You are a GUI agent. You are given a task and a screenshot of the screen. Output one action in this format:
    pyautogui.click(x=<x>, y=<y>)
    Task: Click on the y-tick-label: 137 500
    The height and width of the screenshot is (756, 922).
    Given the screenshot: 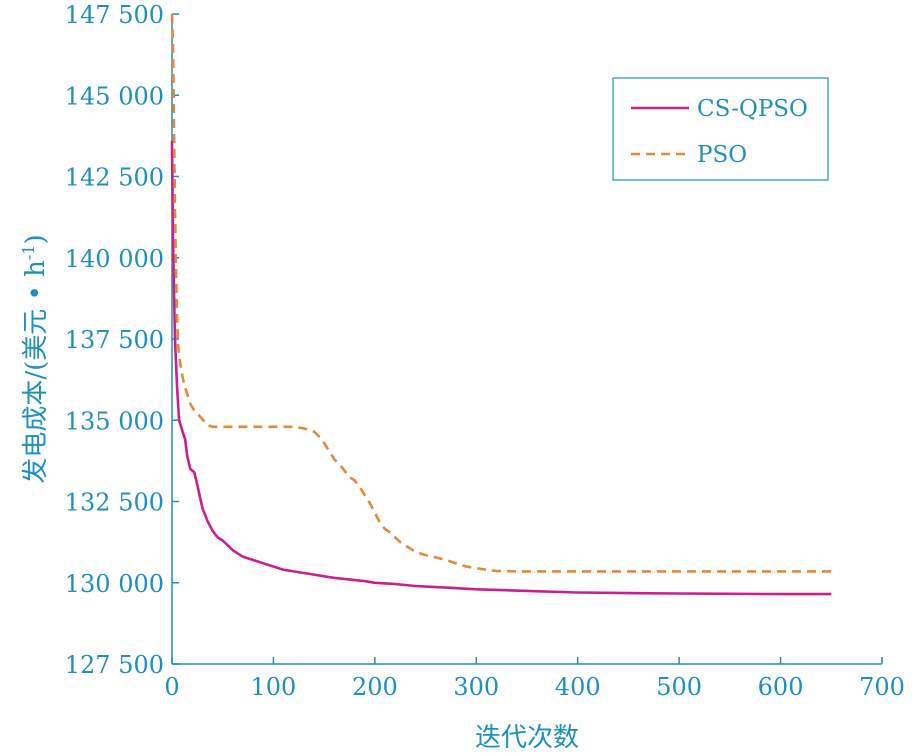 What is the action you would take?
    pyautogui.click(x=114, y=340)
    